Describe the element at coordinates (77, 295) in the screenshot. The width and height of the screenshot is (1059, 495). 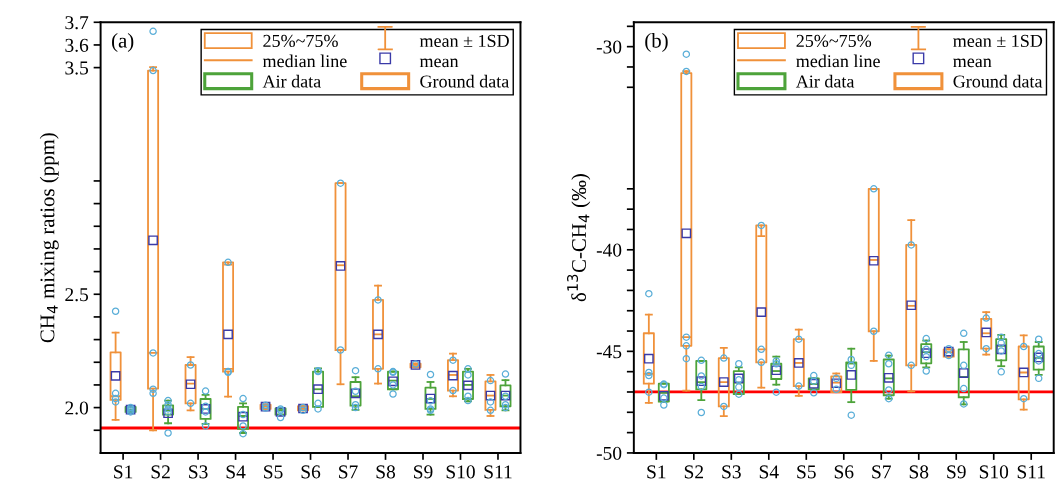
I see `y-tick-label: 2.5` at that location.